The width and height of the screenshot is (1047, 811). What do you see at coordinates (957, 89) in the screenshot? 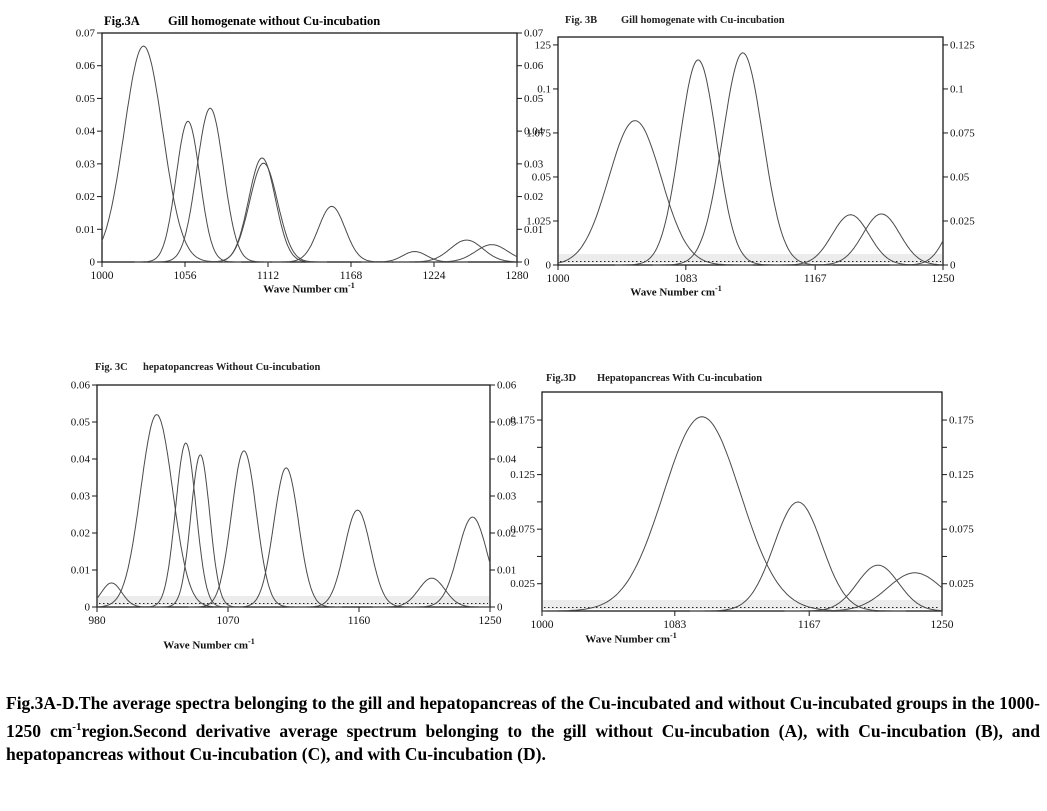
I see `y-tick-label-right: 0.1` at bounding box center [957, 89].